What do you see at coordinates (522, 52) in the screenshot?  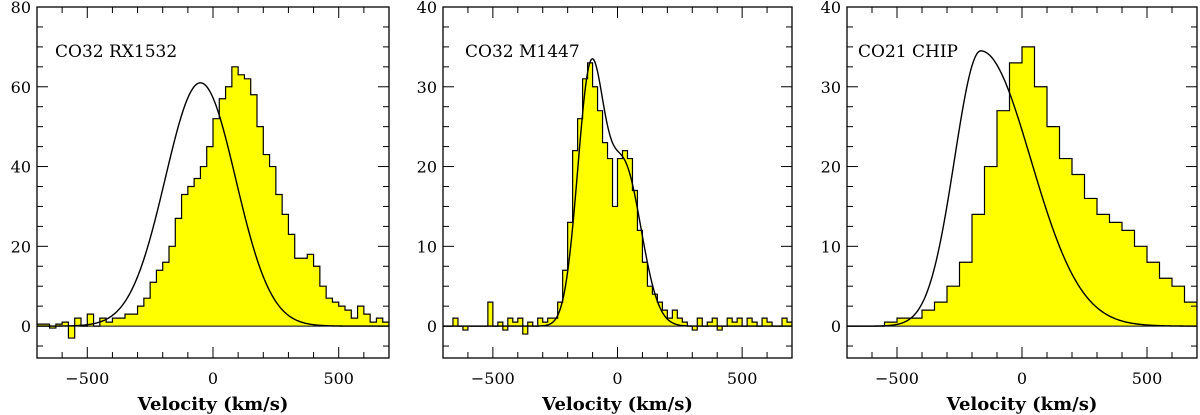 I see `panel-title: CO32 M1447` at bounding box center [522, 52].